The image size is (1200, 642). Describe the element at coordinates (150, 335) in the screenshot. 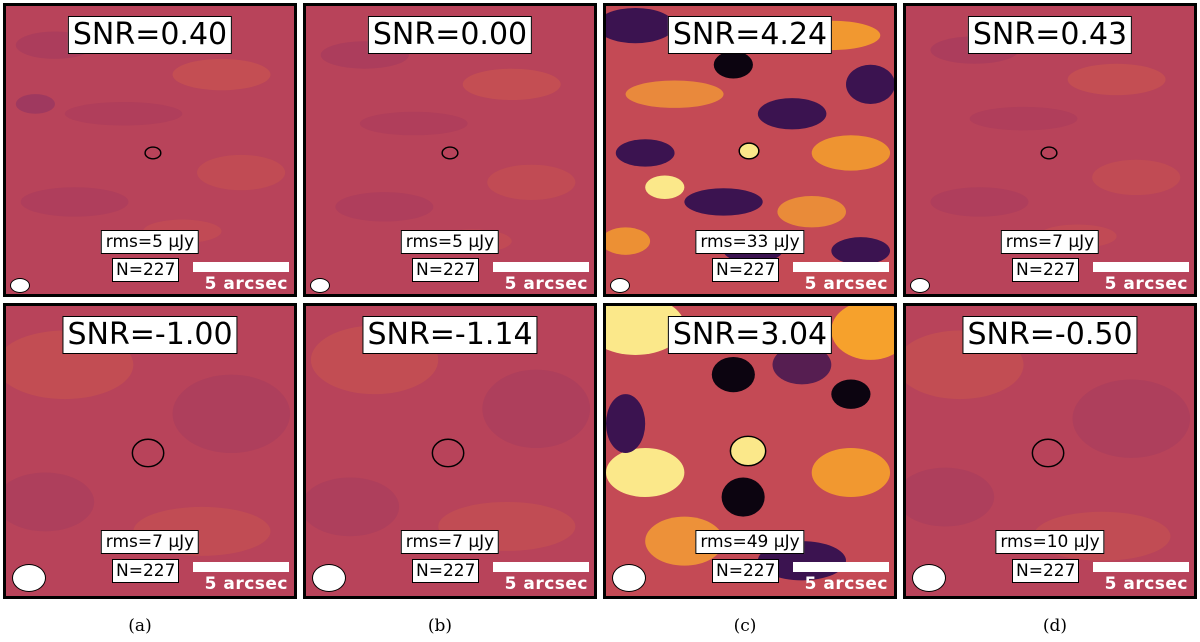

I see `snr-label: SNR=-1.00` at that location.